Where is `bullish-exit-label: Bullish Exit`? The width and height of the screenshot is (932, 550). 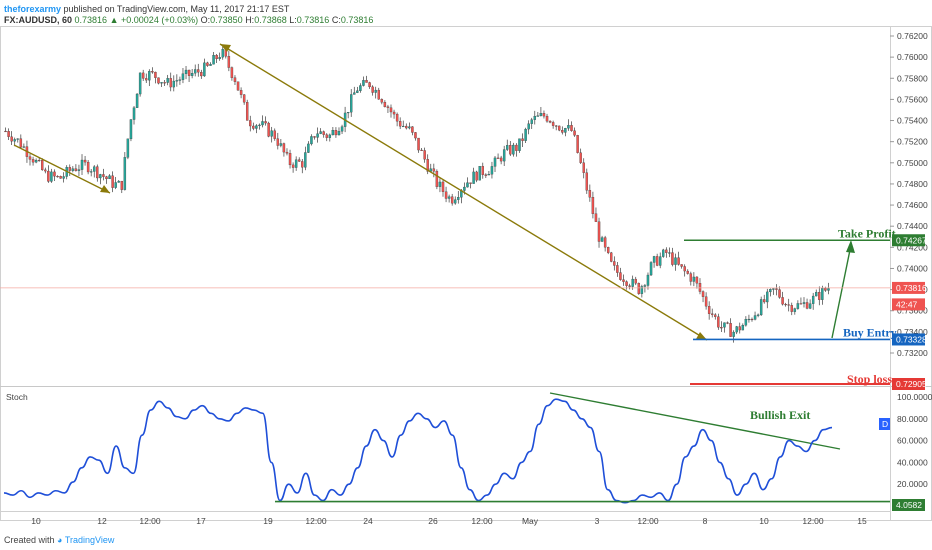
bullish-exit-label: Bullish Exit is located at coordinates (780, 415).